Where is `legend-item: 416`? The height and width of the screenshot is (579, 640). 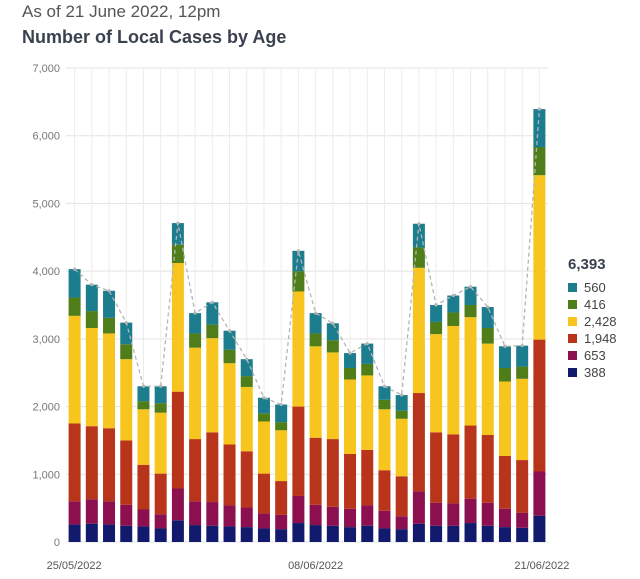
legend-item: 416 is located at coordinates (592, 304).